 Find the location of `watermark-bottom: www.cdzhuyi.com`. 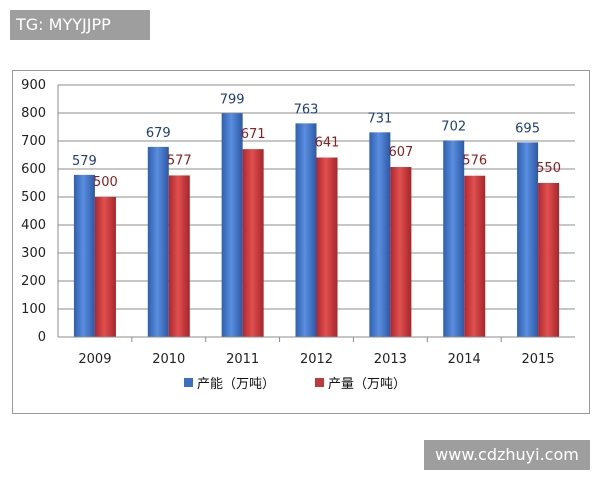

watermark-bottom: www.cdzhuyi.com is located at coordinates (507, 455).